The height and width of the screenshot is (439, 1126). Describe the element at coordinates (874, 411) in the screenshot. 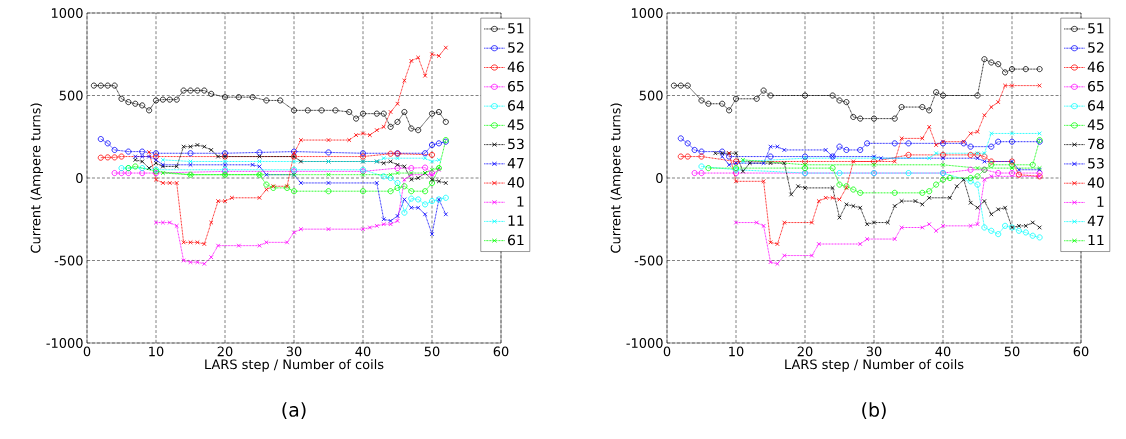

I see `text: (b)` at that location.